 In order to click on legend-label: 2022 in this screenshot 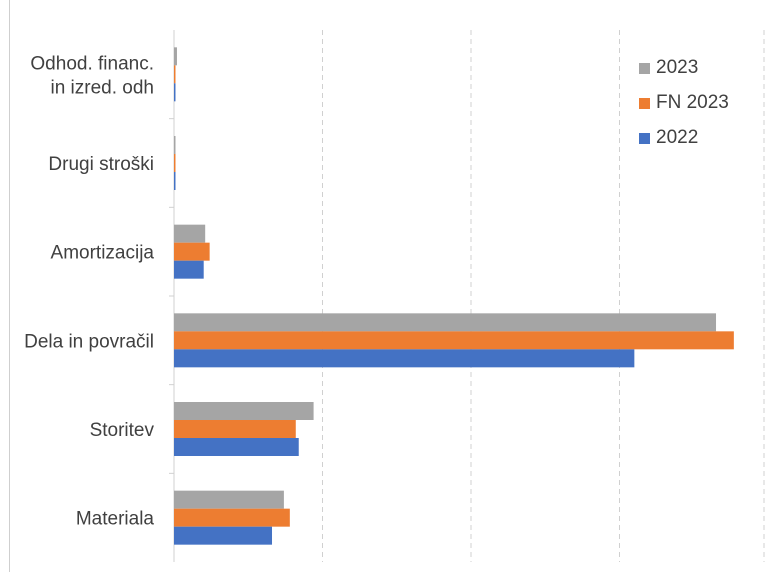, I will do `click(677, 137)`.